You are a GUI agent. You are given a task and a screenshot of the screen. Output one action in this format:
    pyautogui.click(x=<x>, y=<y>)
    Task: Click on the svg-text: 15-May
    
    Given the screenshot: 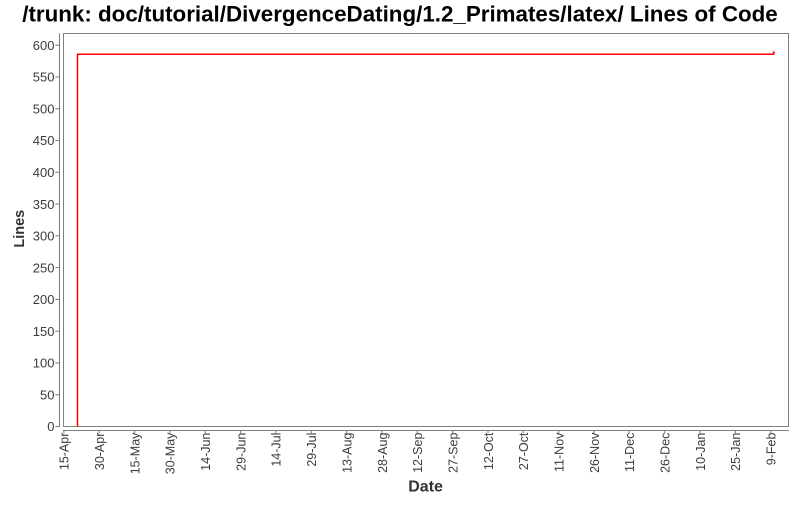 What is the action you would take?
    pyautogui.click(x=135, y=453)
    